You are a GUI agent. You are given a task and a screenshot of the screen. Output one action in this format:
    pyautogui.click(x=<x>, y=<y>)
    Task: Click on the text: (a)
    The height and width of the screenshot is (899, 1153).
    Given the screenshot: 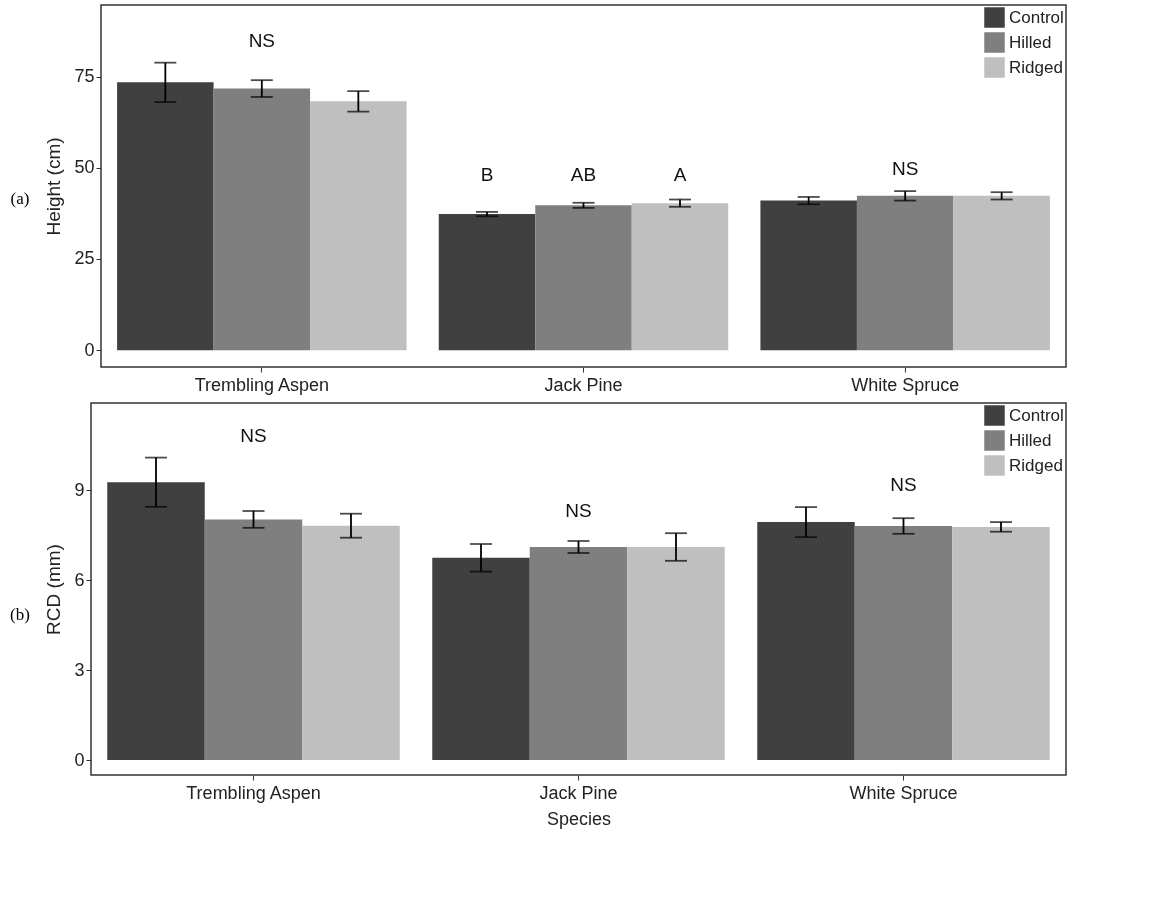 What is the action you would take?
    pyautogui.click(x=20, y=199)
    